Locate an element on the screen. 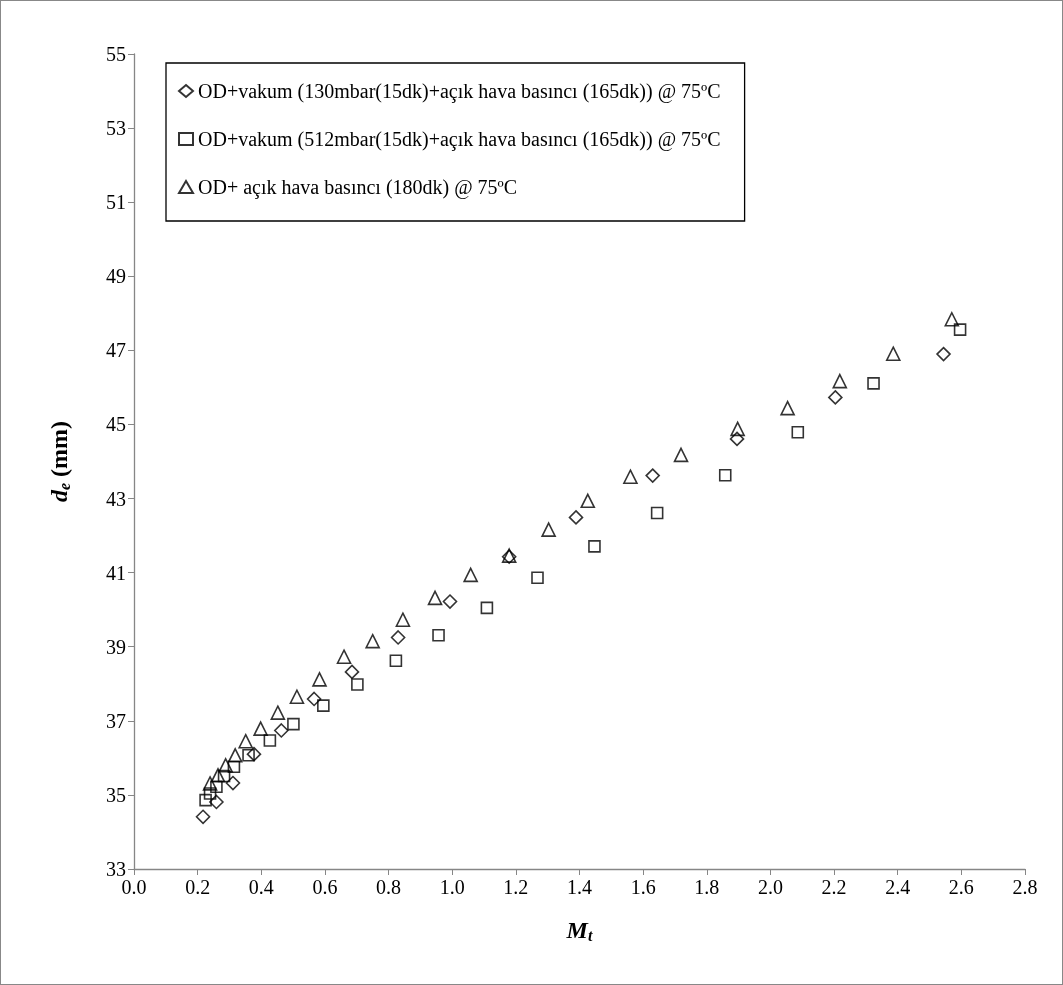 The height and width of the screenshot is (985, 1063). legend-label: OD+vakum (130mbar(15dk)+açık hava basıncı (165dk)) @ 75ºC is located at coordinates (459, 91).